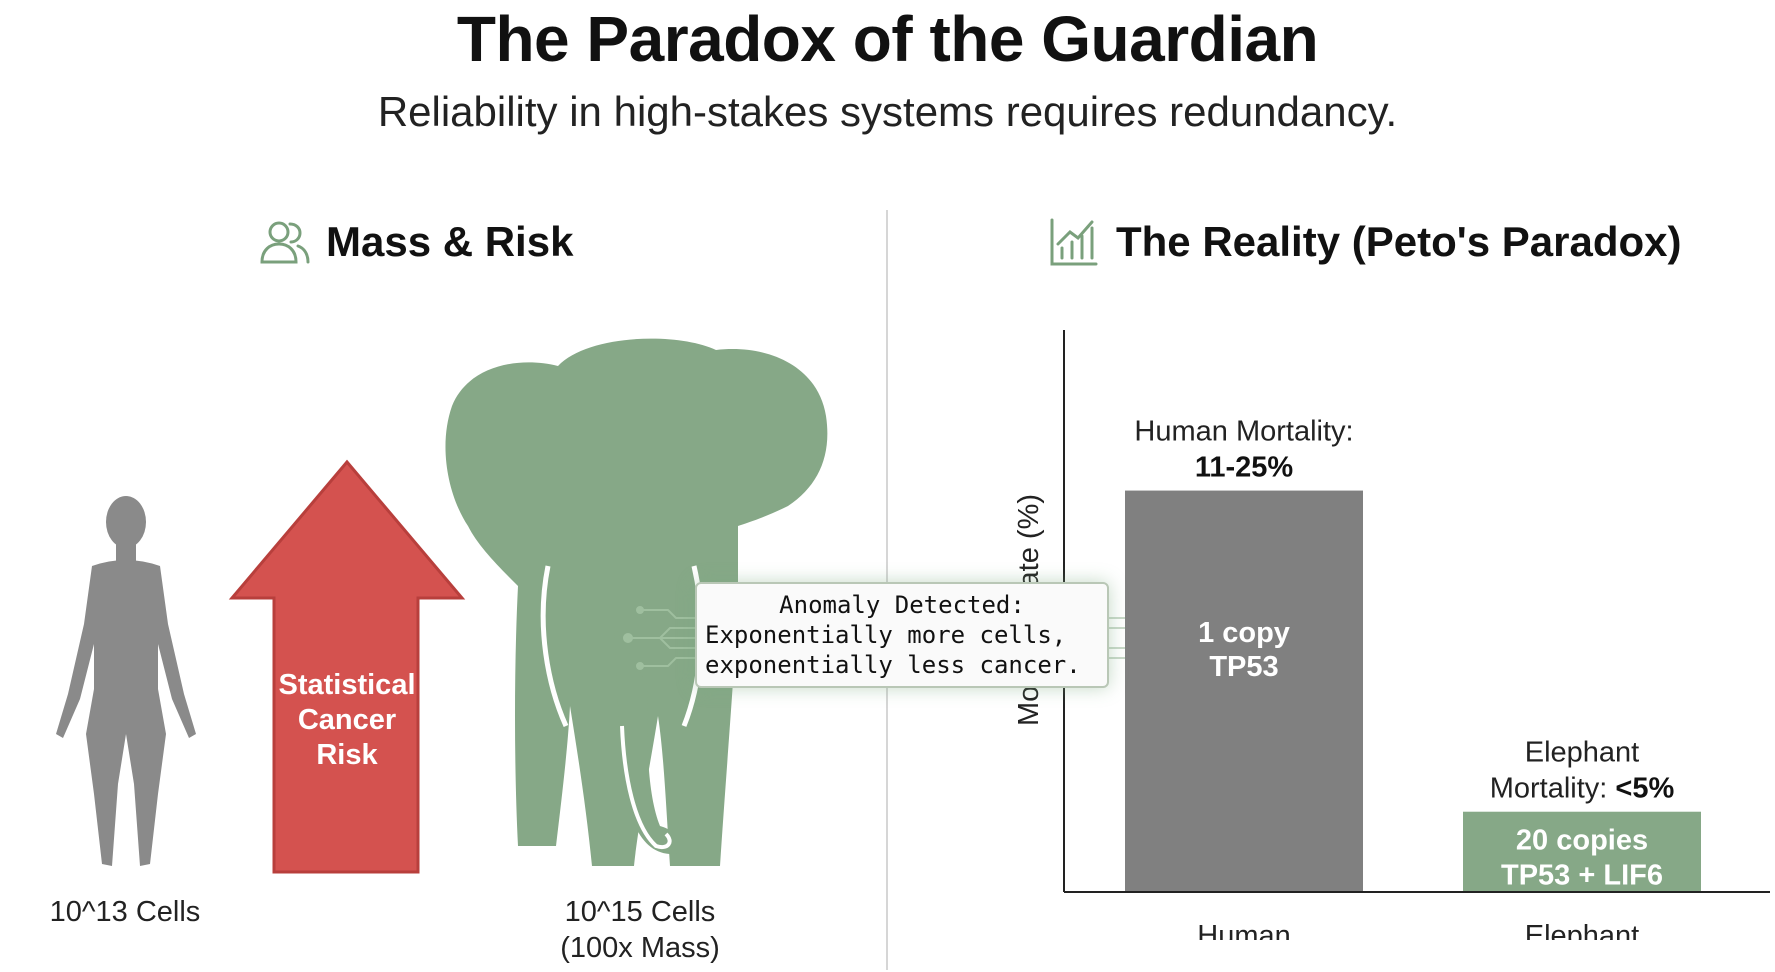  What do you see at coordinates (660, 635) in the screenshot?
I see `circuit-traces-left` at bounding box center [660, 635].